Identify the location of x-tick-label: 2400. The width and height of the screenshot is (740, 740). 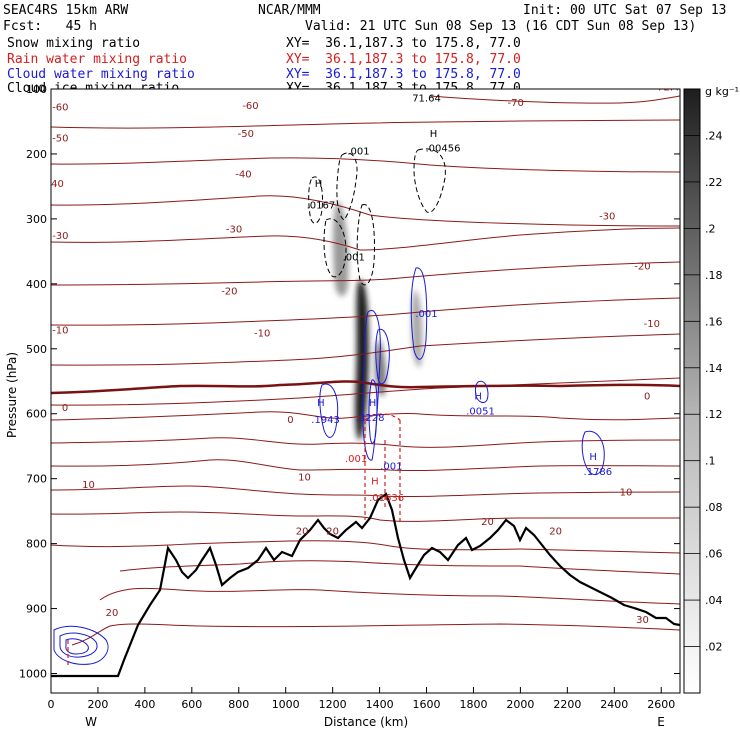
(614, 704).